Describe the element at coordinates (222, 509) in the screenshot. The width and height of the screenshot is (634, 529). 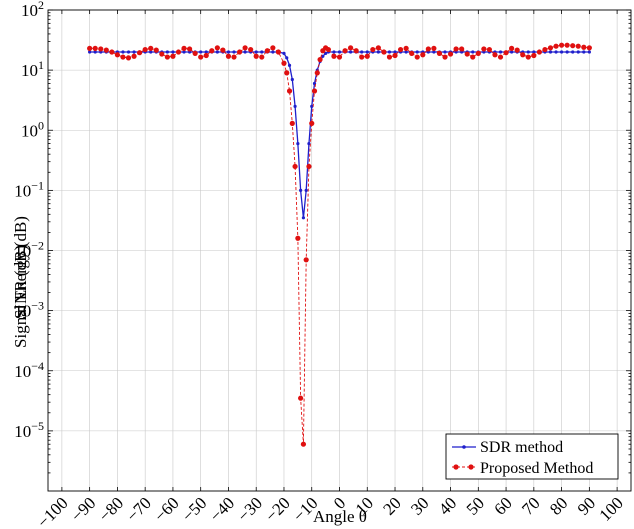
I see `x-tick-label: −40` at that location.